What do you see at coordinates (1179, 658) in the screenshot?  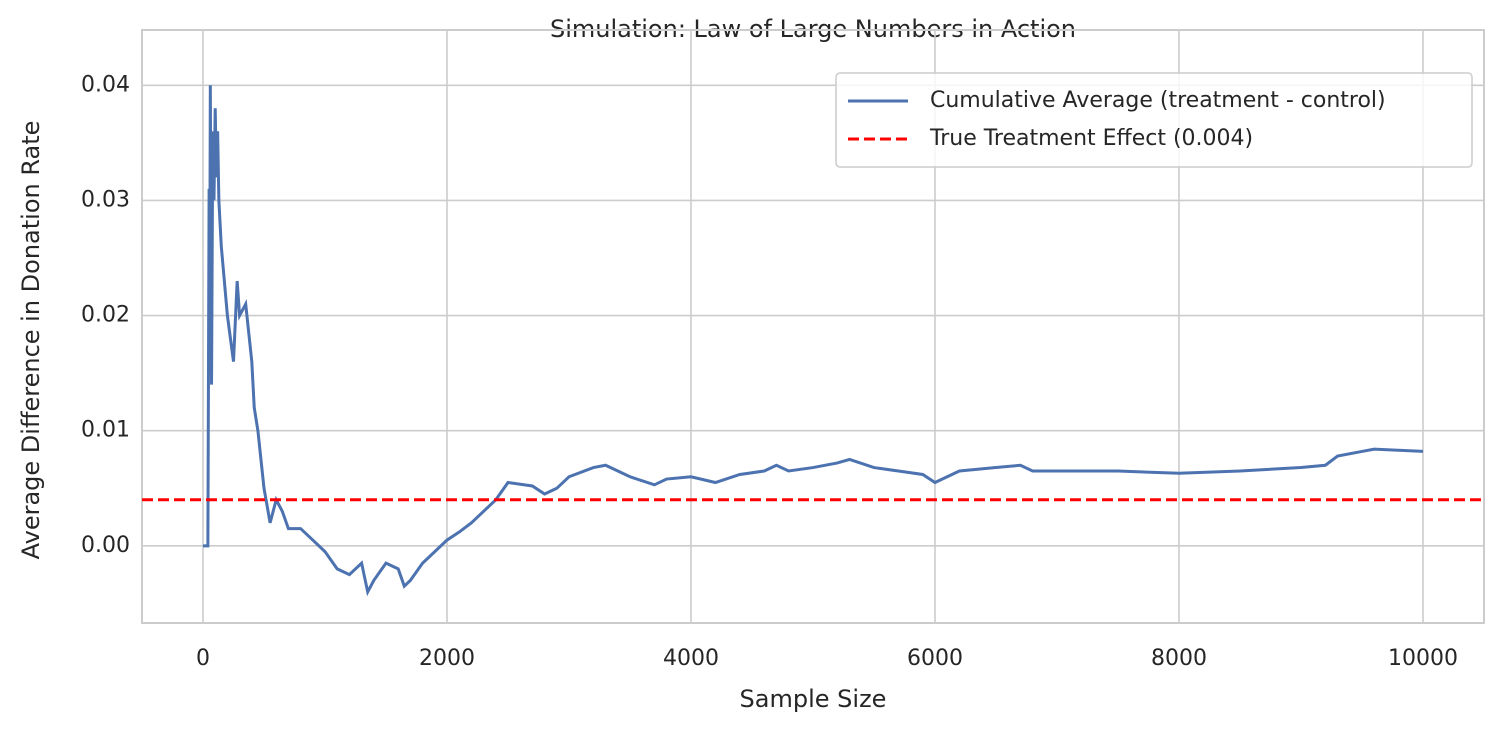 I see `x-tick-label: 8000` at bounding box center [1179, 658].